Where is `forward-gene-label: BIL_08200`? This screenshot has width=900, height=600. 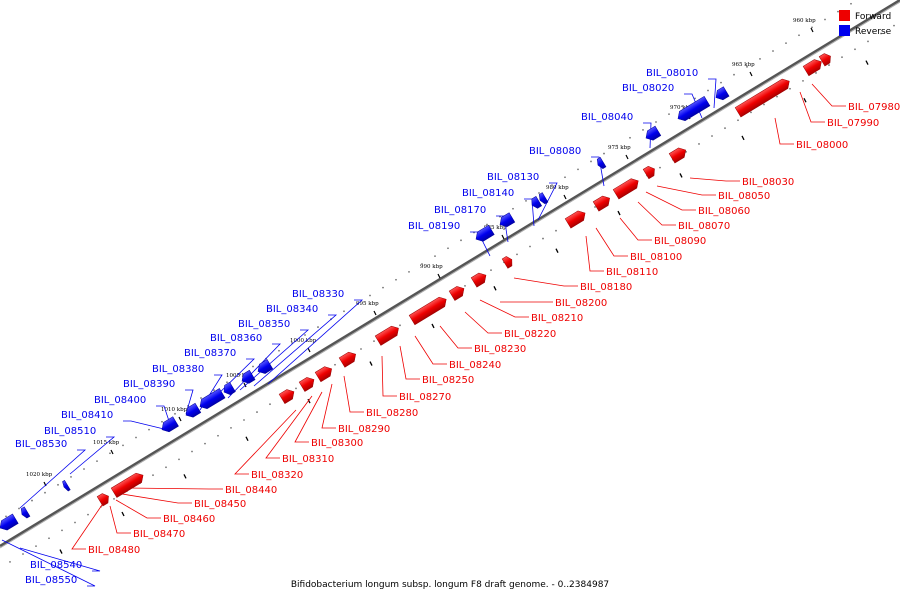 forward-gene-label: BIL_08200 is located at coordinates (581, 303).